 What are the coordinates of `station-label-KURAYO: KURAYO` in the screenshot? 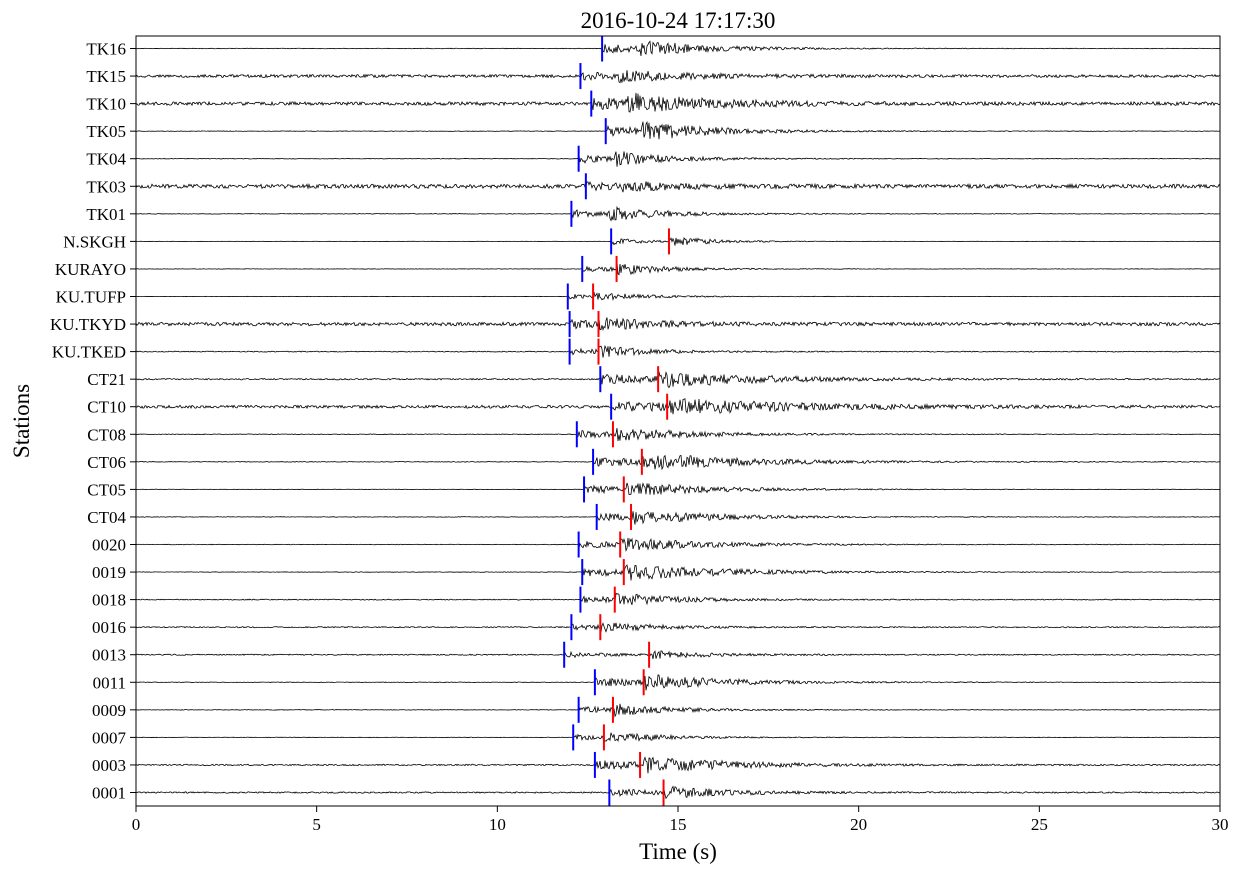 It's located at (90, 269).